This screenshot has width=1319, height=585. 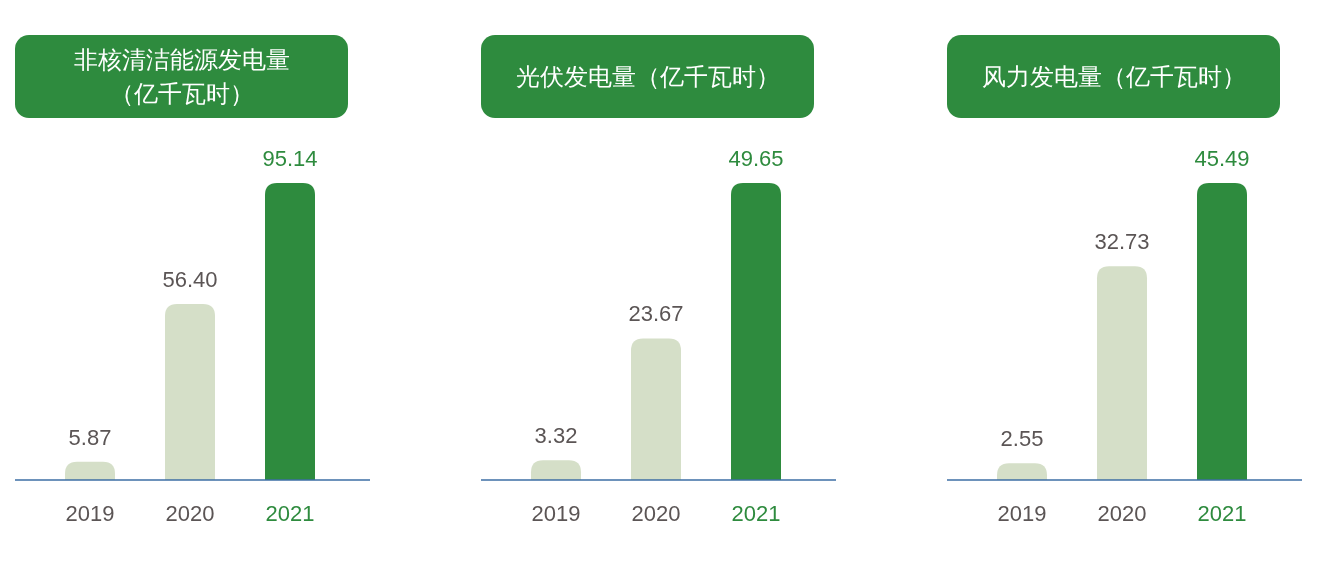 I want to click on data-label: 56.40, so click(x=190, y=279).